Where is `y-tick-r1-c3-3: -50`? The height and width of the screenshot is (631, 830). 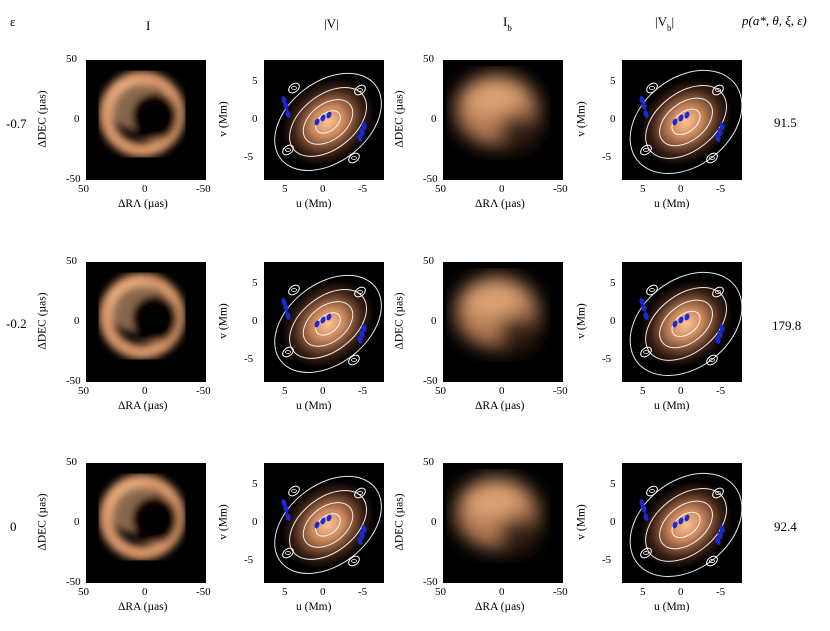 y-tick-r1-c3-3: -50 is located at coordinates (430, 179).